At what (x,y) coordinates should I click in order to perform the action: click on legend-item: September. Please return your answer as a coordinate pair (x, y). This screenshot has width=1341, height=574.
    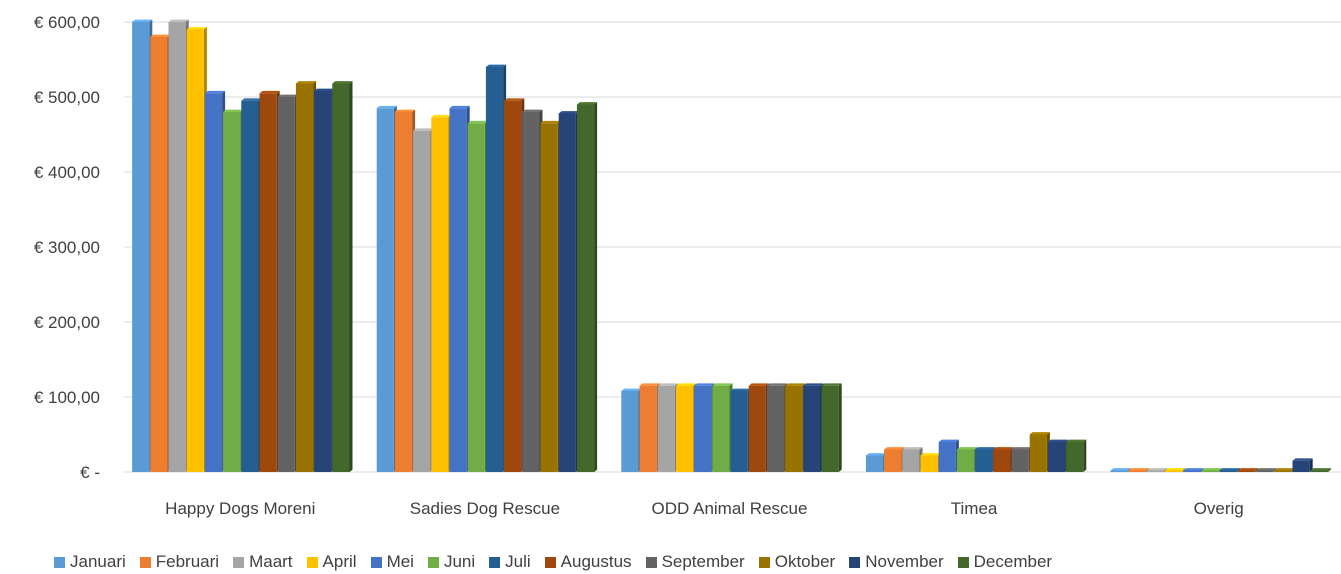
    Looking at the image, I should click on (695, 562).